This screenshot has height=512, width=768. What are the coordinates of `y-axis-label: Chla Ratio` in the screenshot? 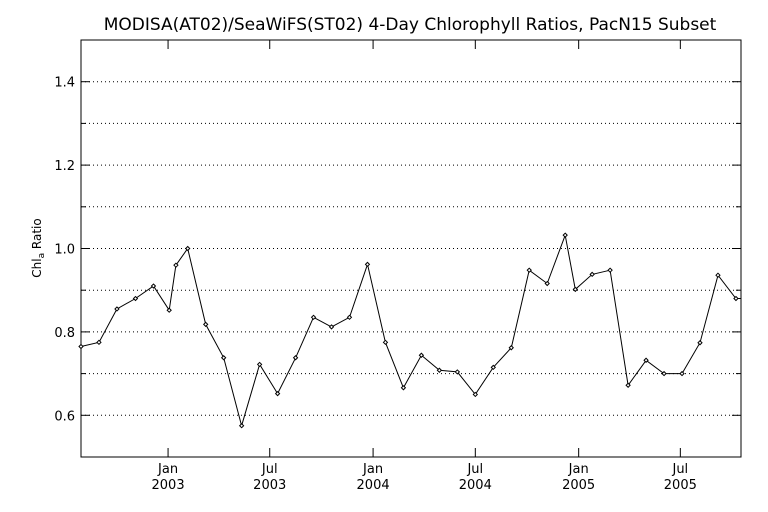 It's located at (38, 247).